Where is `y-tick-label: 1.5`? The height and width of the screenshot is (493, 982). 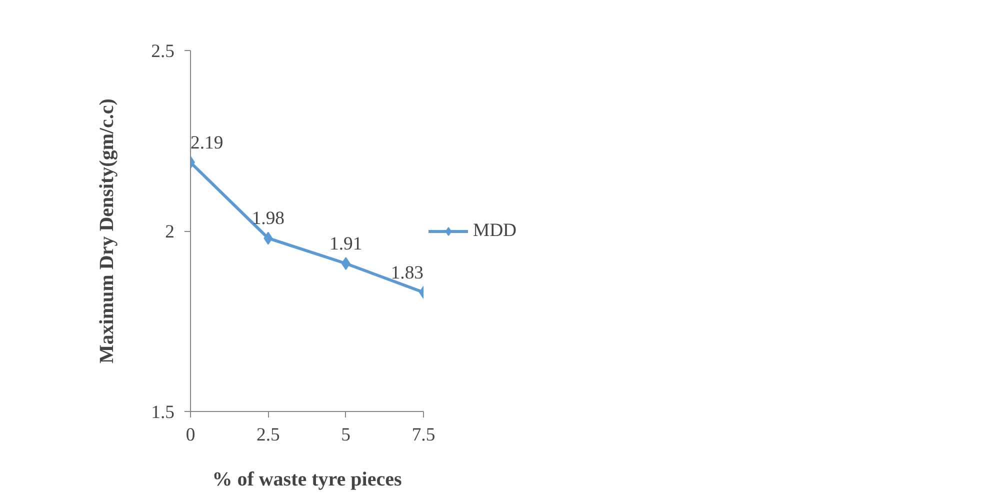 y-tick-label: 1.5 is located at coordinates (163, 412).